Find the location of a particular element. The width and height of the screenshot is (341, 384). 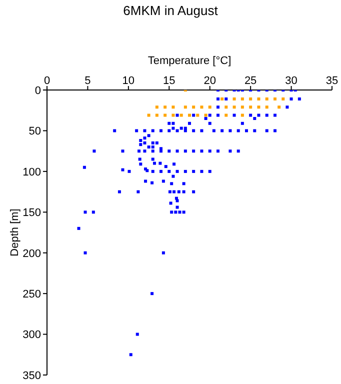

x-axis-title: Temperature [°C] is located at coordinates (190, 60).